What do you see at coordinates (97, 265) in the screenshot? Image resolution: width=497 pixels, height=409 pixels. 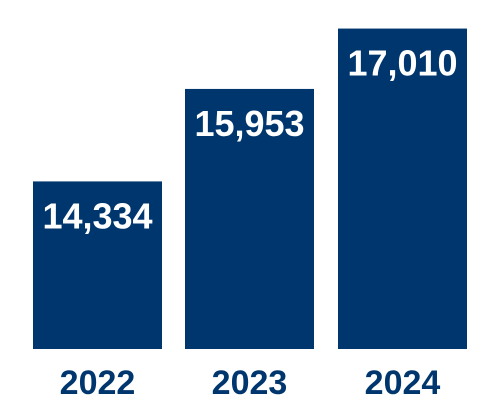 I see `bar-2022` at bounding box center [97, 265].